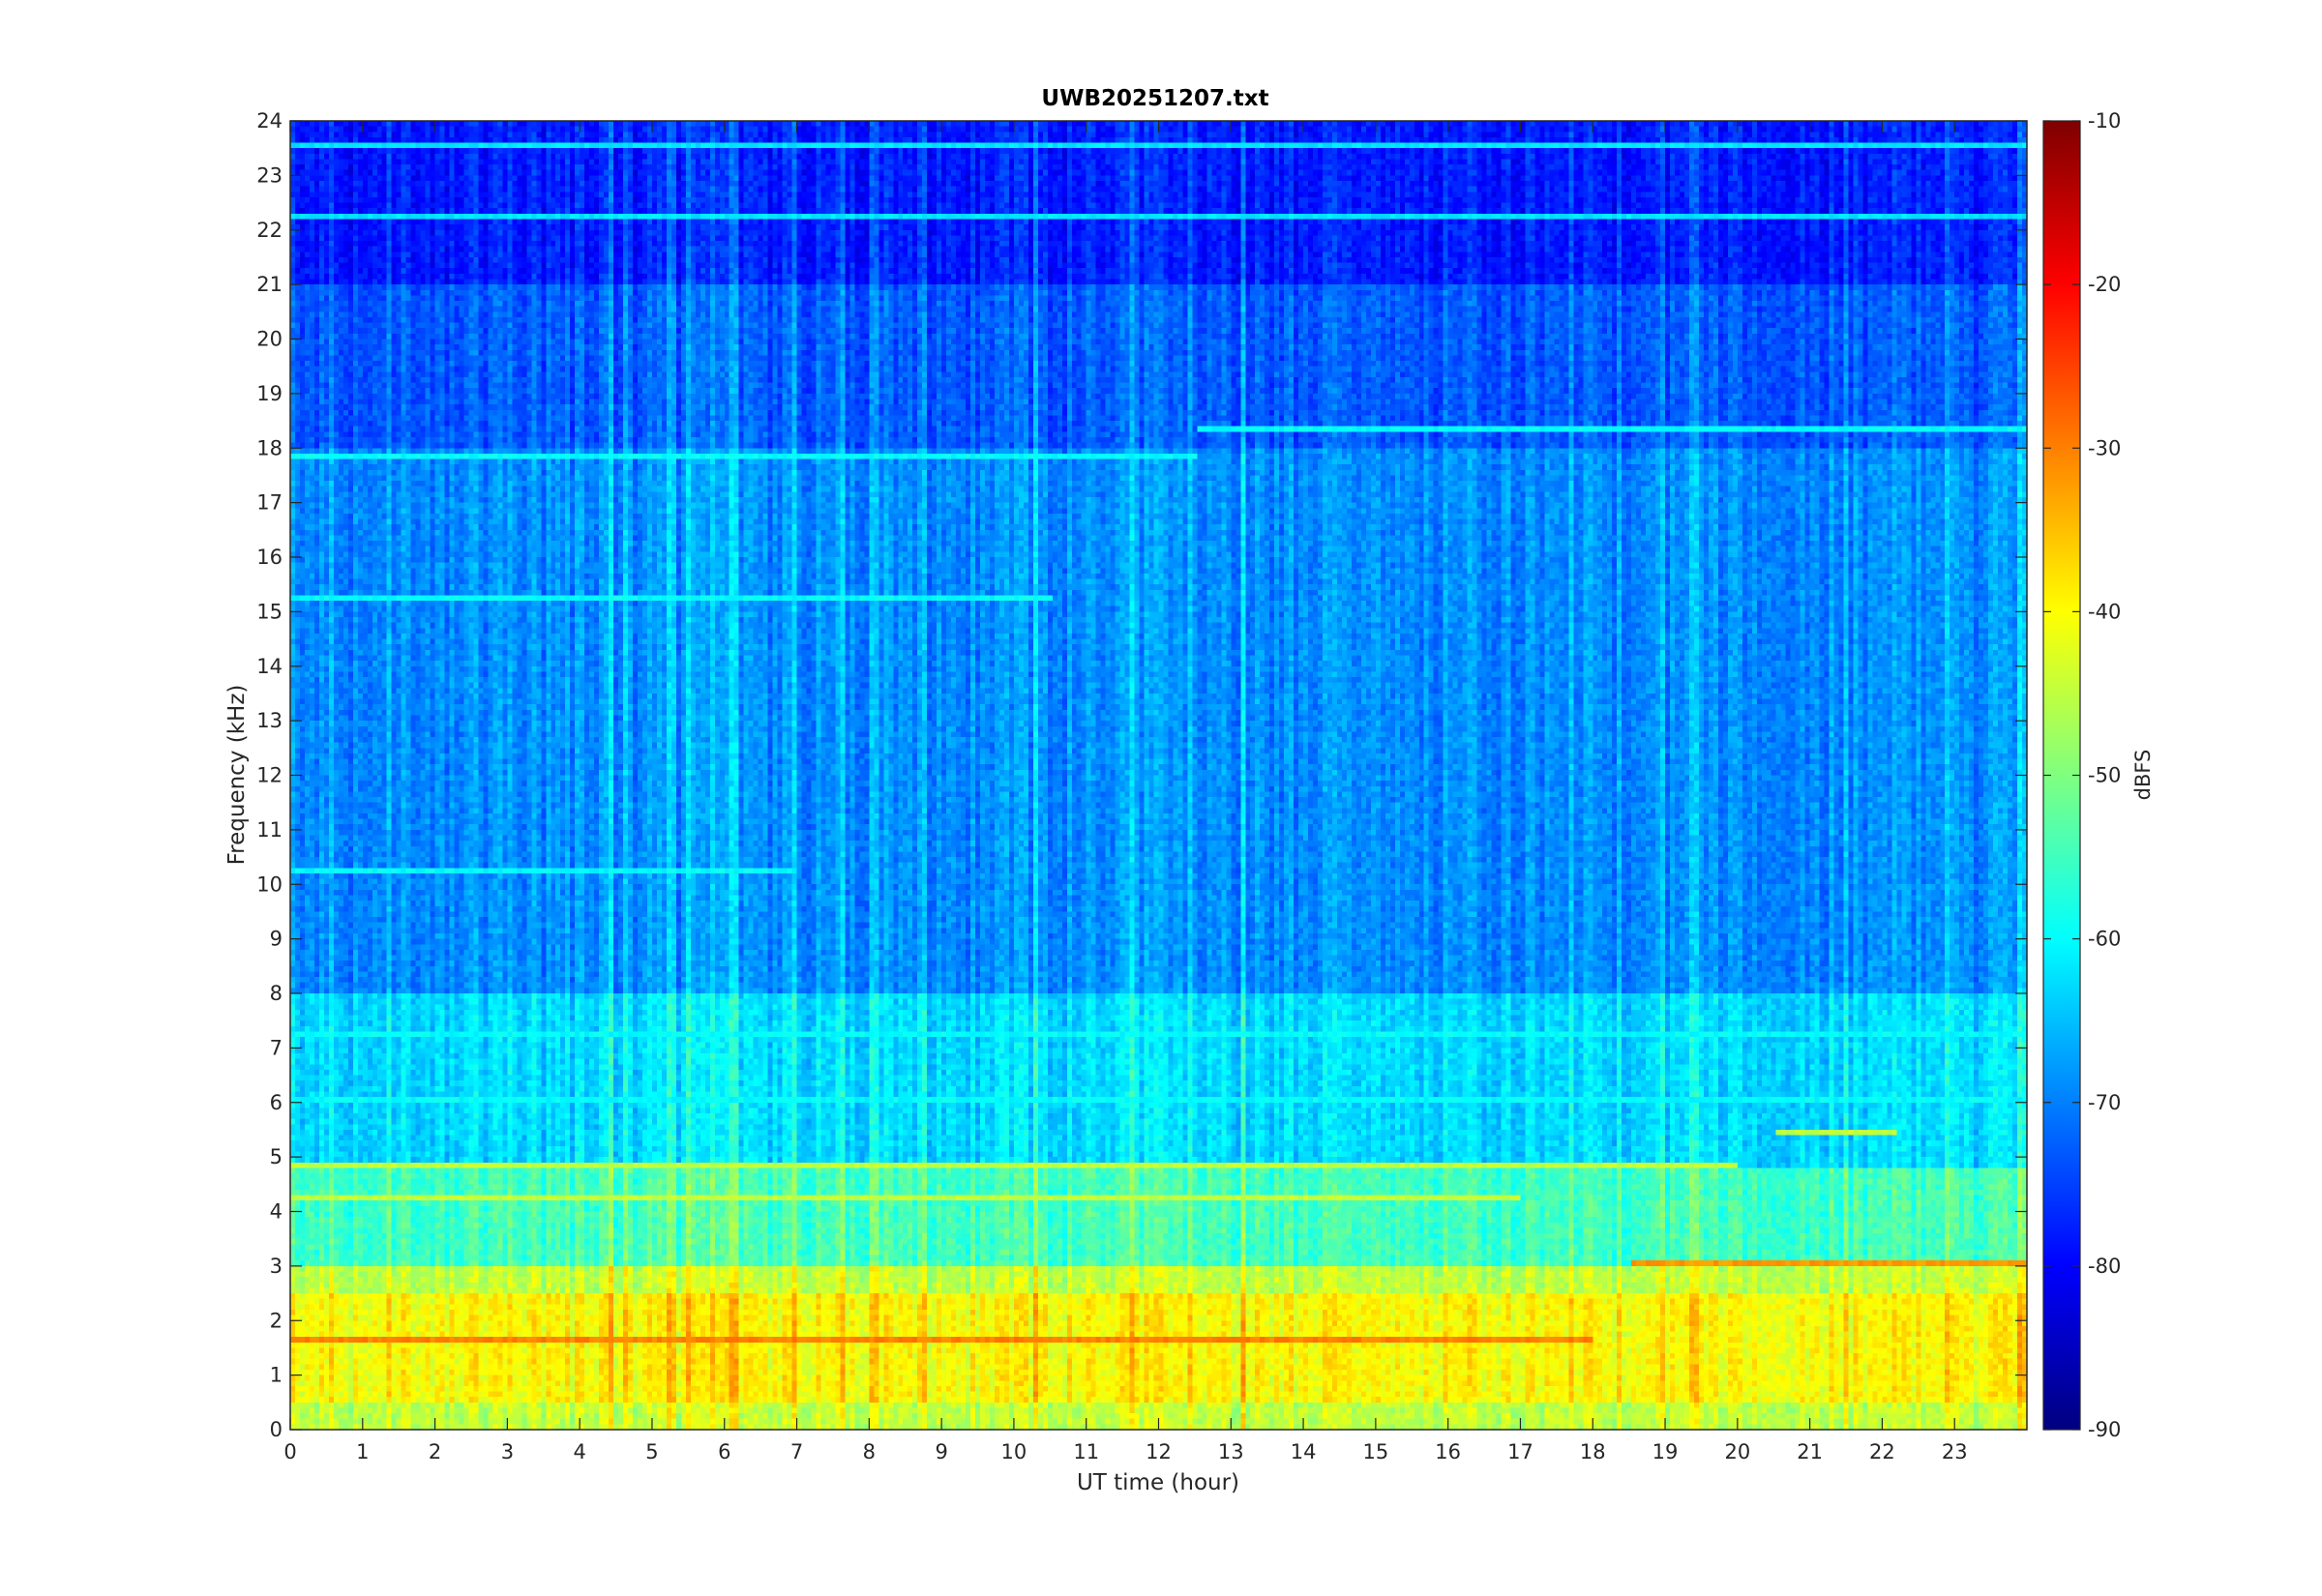 Image resolution: width=2322 pixels, height=1596 pixels. I want to click on x-tick-label: 18, so click(1593, 1451).